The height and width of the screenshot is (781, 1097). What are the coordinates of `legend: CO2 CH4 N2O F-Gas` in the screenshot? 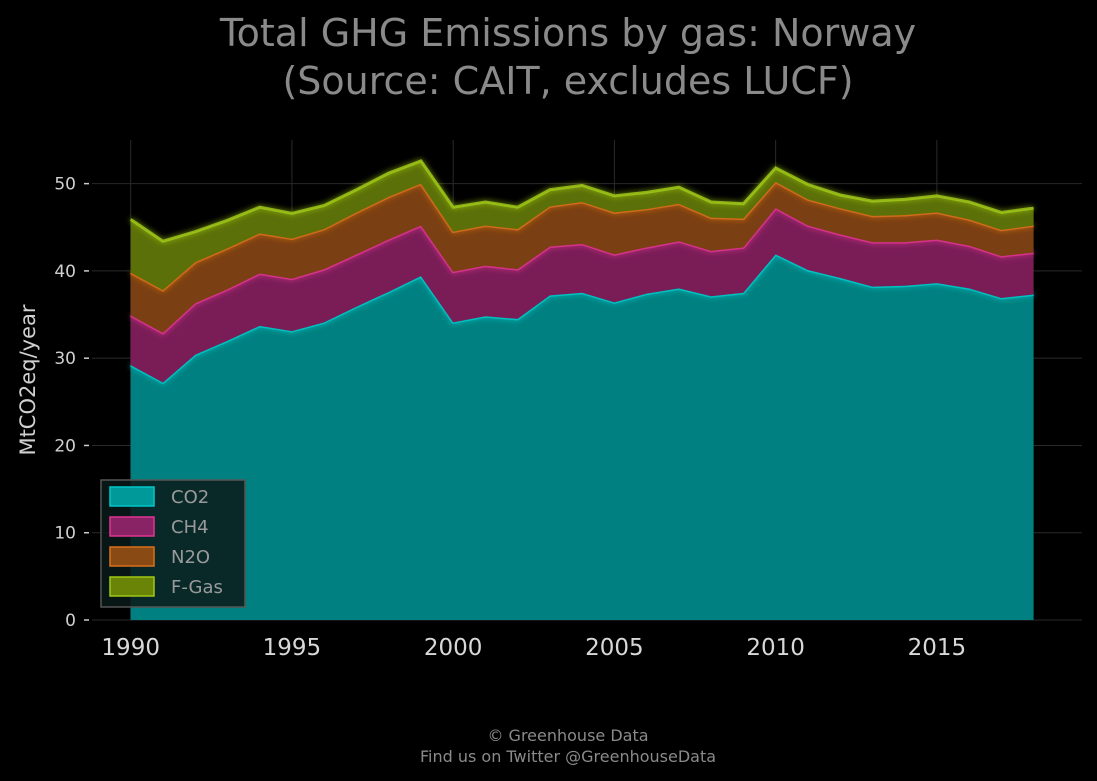 It's located at (173, 543).